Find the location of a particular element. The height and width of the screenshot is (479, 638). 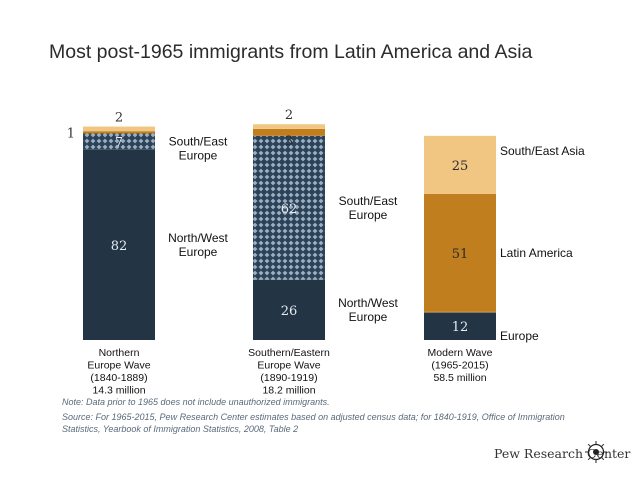

data-label: 62 is located at coordinates (289, 209).